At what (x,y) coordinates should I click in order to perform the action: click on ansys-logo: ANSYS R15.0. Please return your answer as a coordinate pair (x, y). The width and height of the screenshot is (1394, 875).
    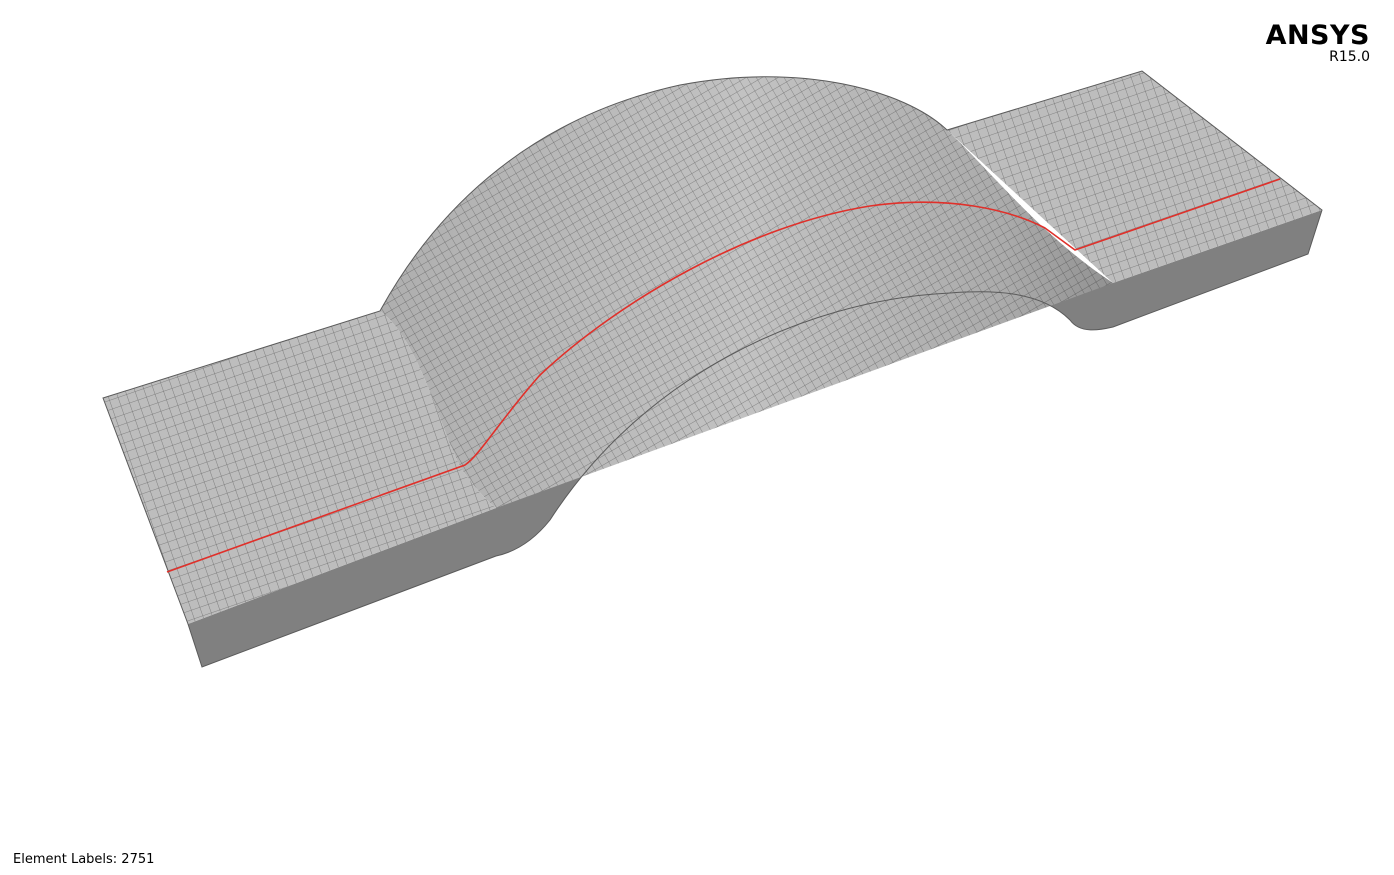
    Looking at the image, I should click on (1318, 43).